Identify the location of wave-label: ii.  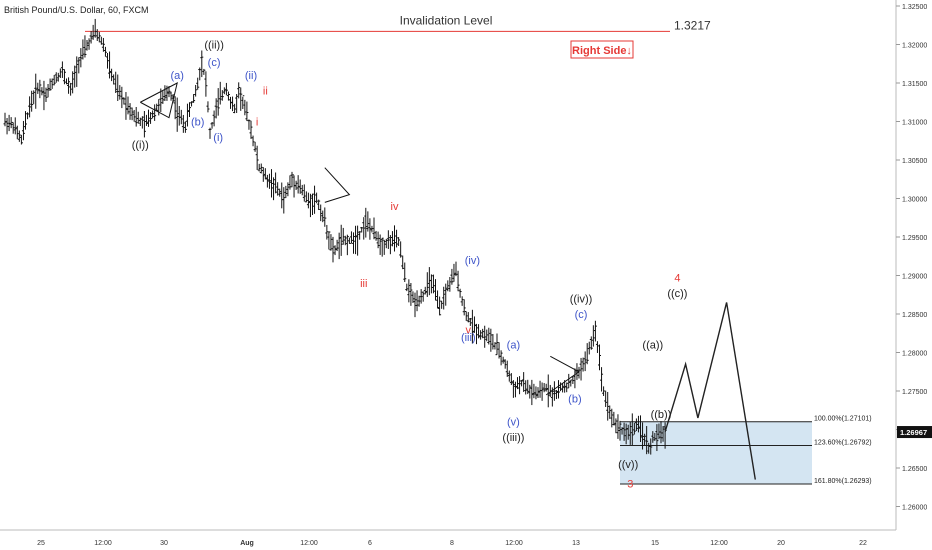
(265, 92).